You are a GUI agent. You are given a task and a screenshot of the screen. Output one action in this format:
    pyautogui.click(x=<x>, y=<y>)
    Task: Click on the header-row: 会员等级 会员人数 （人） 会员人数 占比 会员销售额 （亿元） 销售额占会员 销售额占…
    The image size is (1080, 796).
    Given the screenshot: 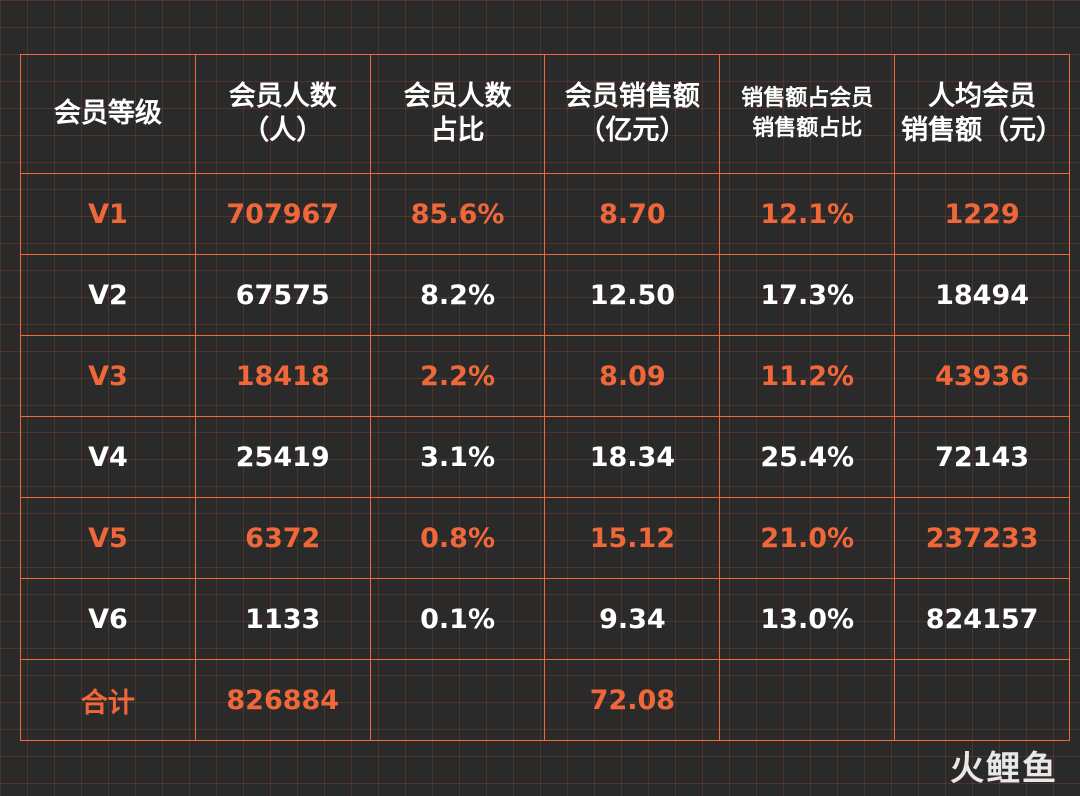 What is the action you would take?
    pyautogui.click(x=545, y=114)
    